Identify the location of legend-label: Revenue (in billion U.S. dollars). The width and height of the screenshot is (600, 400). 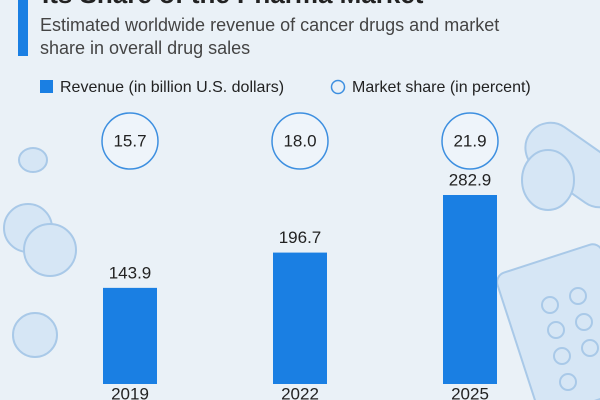
(172, 87).